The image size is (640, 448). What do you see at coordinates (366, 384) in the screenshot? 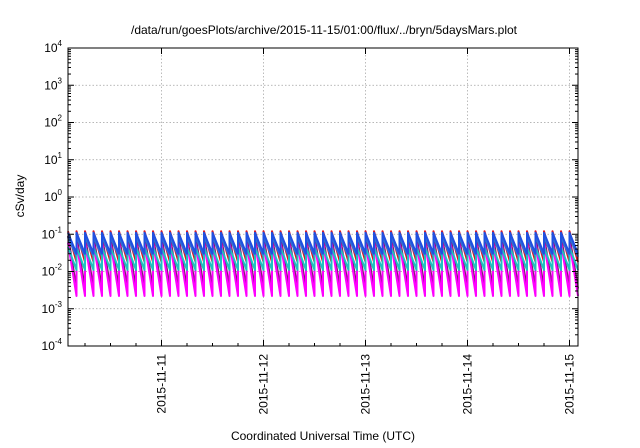
I see `x-tick-label: 2015-11-13` at bounding box center [366, 384].